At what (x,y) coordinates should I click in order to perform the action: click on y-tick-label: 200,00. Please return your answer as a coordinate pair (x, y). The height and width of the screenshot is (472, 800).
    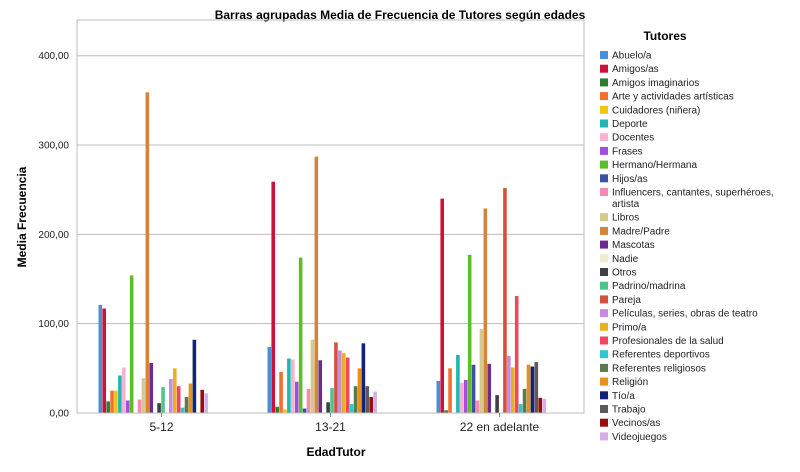
    Looking at the image, I should click on (53, 235).